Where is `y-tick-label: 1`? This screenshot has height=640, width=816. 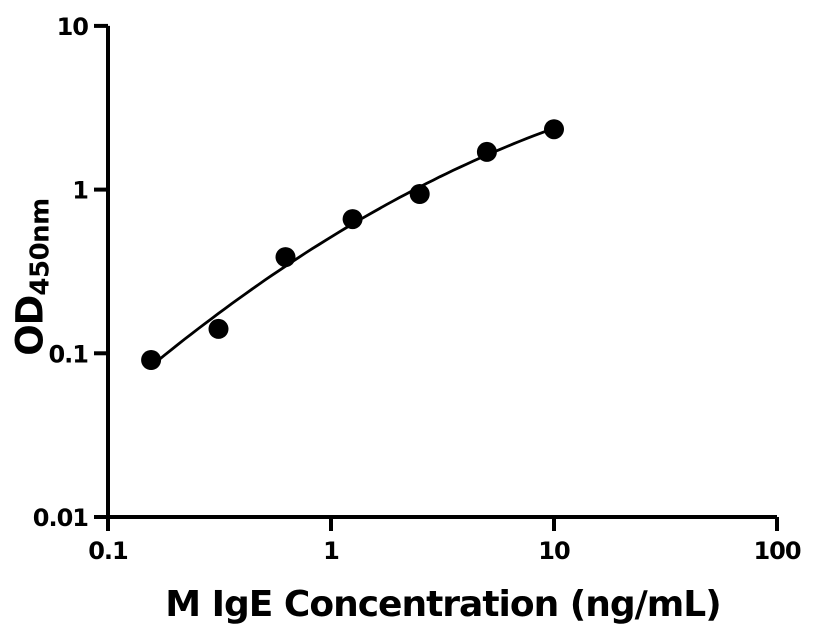
y-tick-label: 1 is located at coordinates (80, 191).